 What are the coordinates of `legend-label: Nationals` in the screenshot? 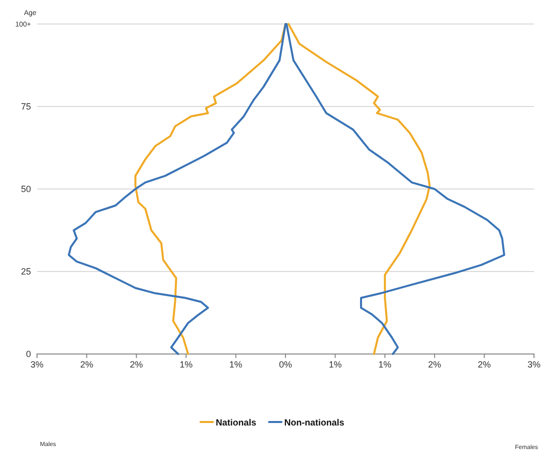 It's located at (236, 423).